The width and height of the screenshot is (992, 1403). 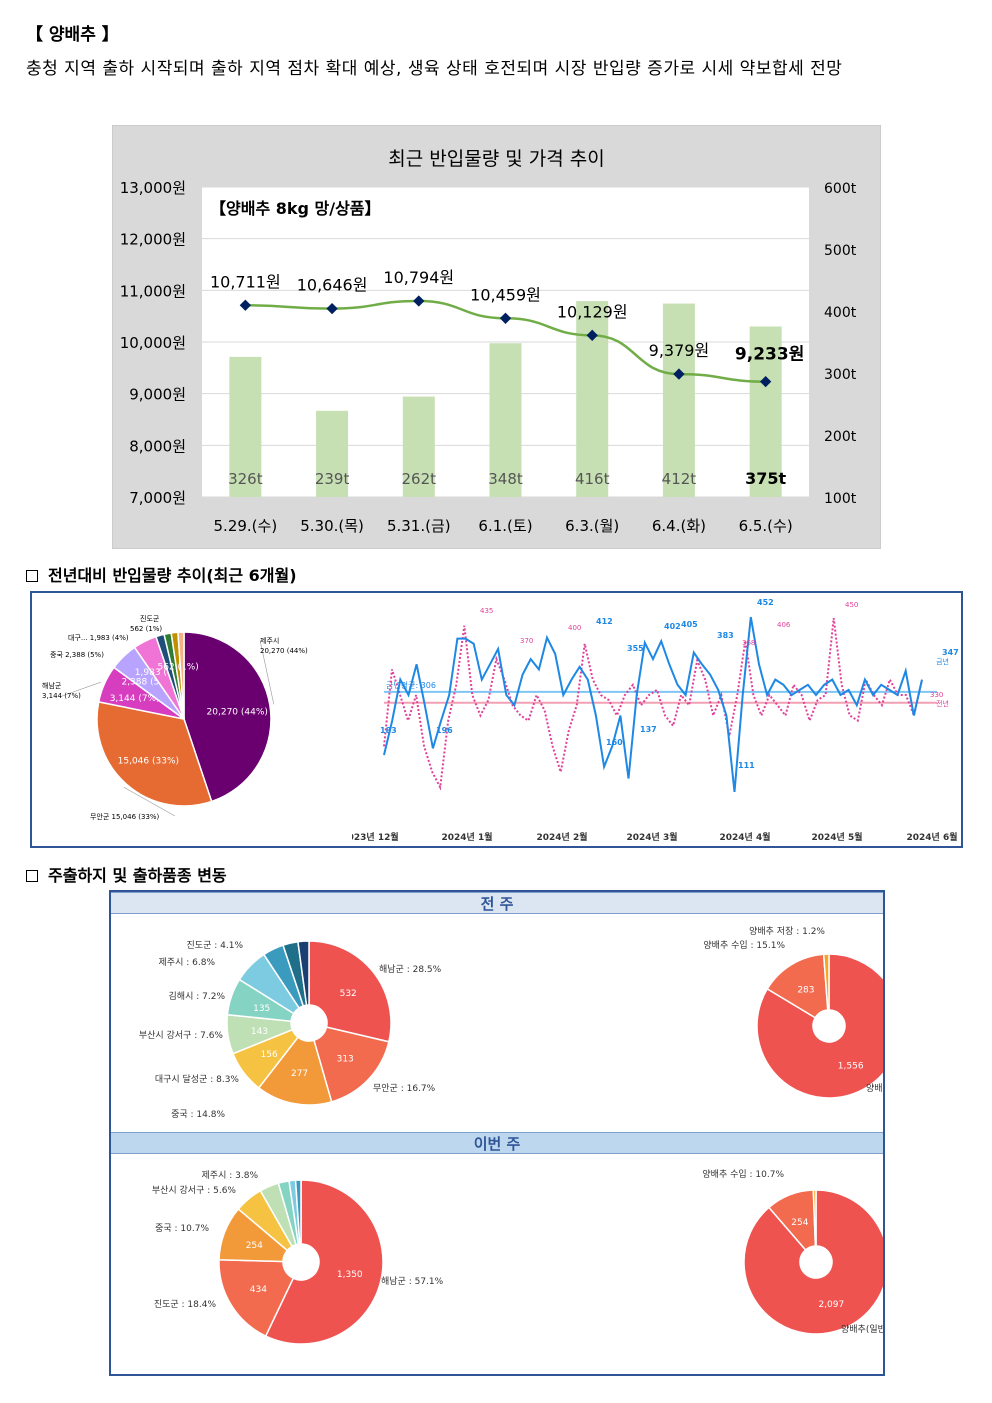 I want to click on prev-week-band: 전 주, so click(x=497, y=903).